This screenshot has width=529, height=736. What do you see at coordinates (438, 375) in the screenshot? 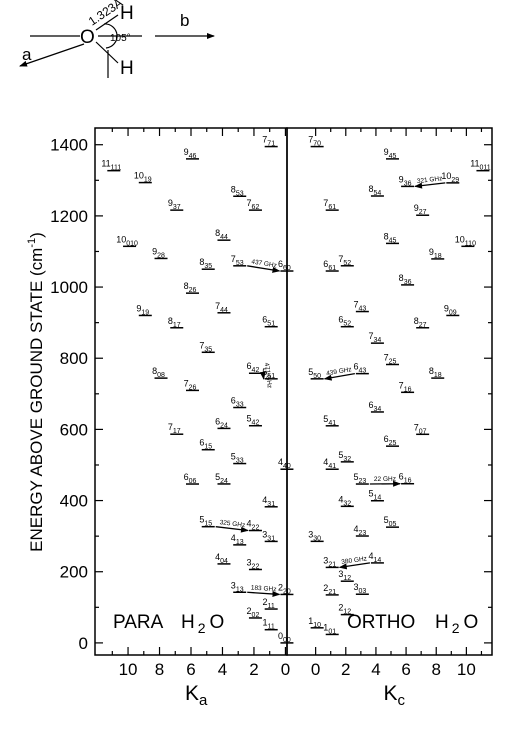
I see `level-k: 18` at bounding box center [438, 375].